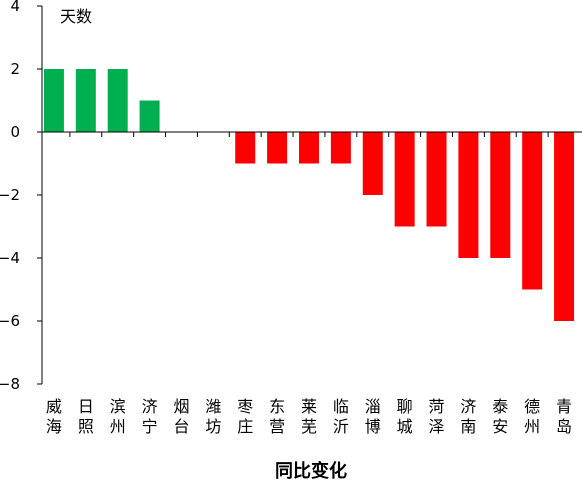  I want to click on x-tick-label: 海, so click(54, 426).